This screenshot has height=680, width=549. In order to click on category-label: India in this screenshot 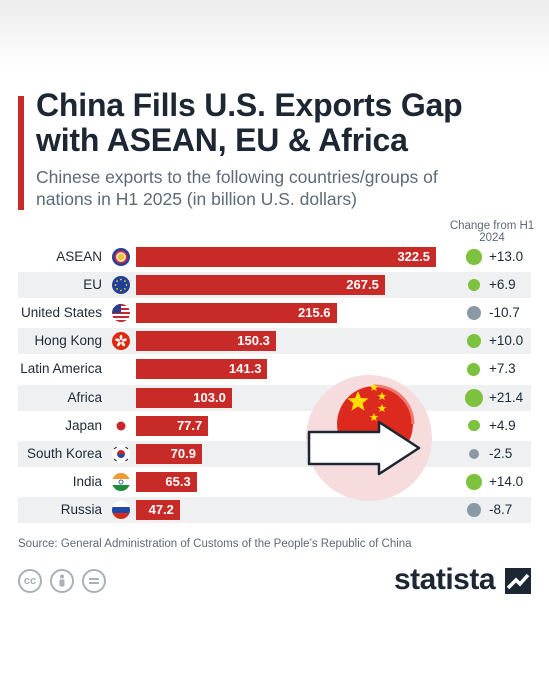, I will do `click(87, 481)`.